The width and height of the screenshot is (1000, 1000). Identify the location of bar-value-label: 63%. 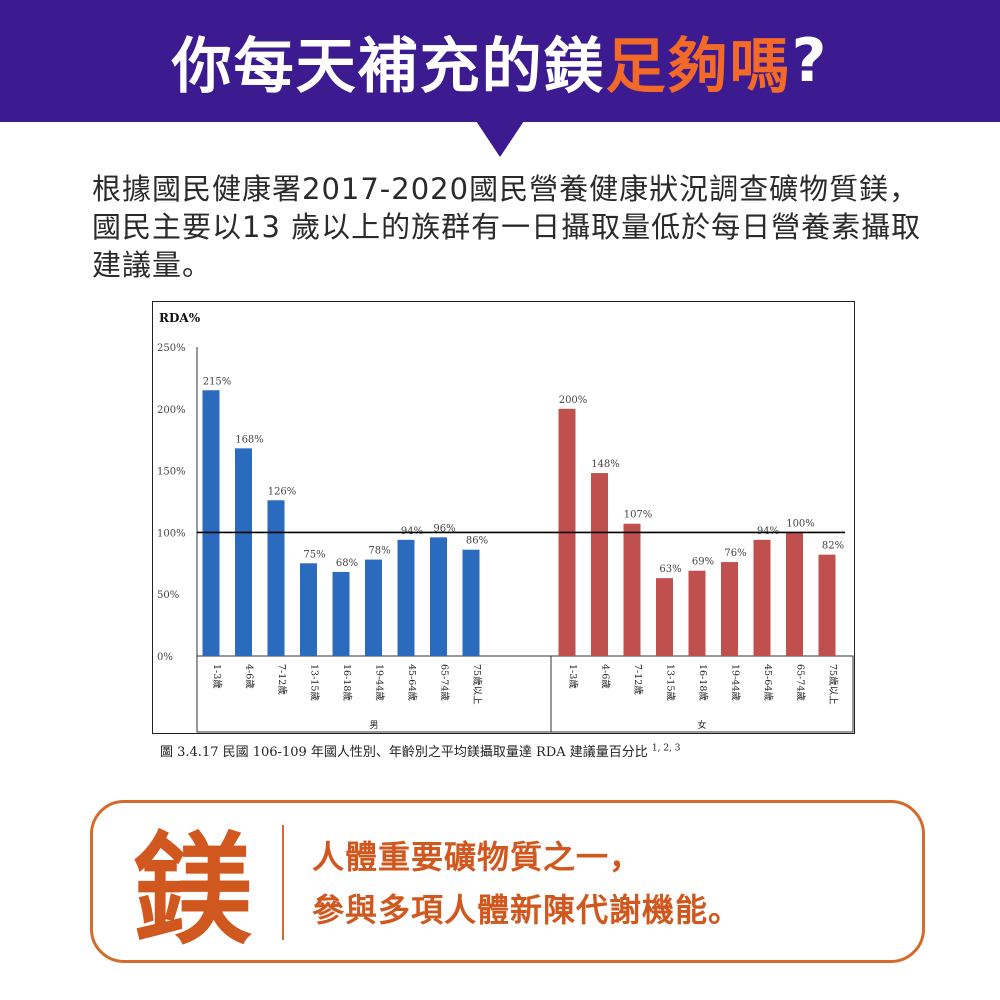
(670, 569).